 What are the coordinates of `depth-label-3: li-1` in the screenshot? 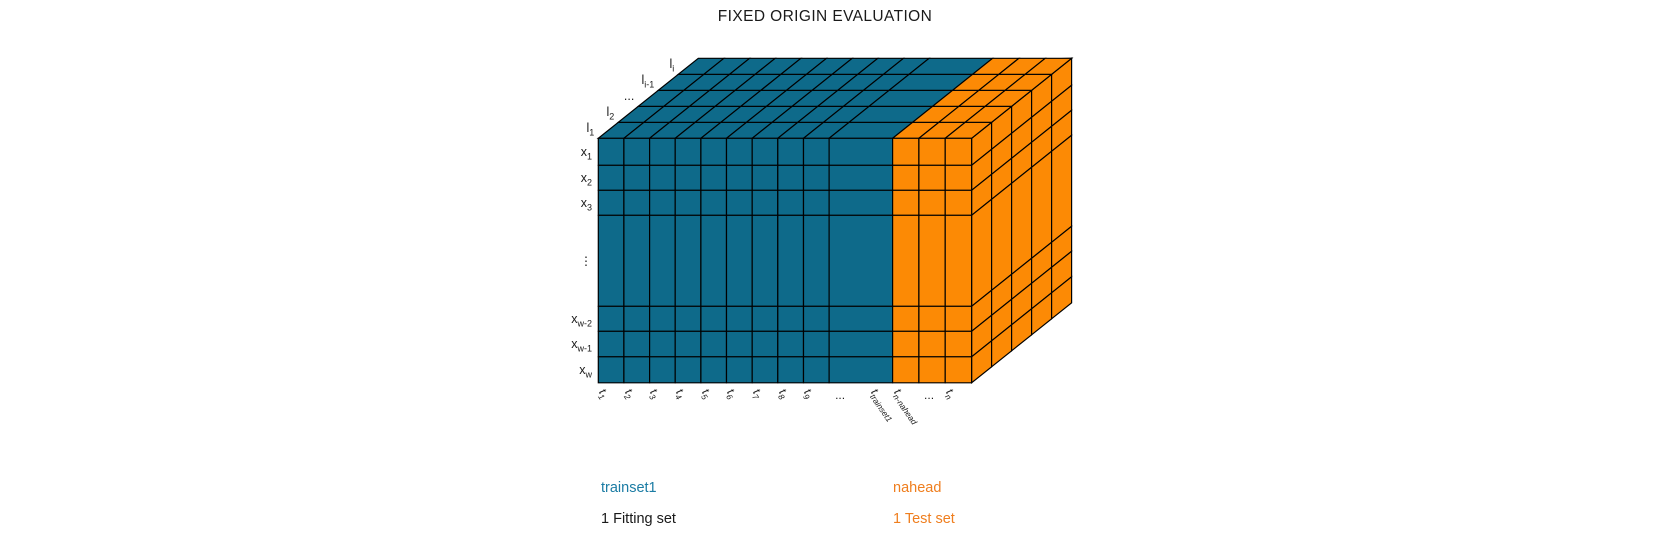 It's located at (648, 81).